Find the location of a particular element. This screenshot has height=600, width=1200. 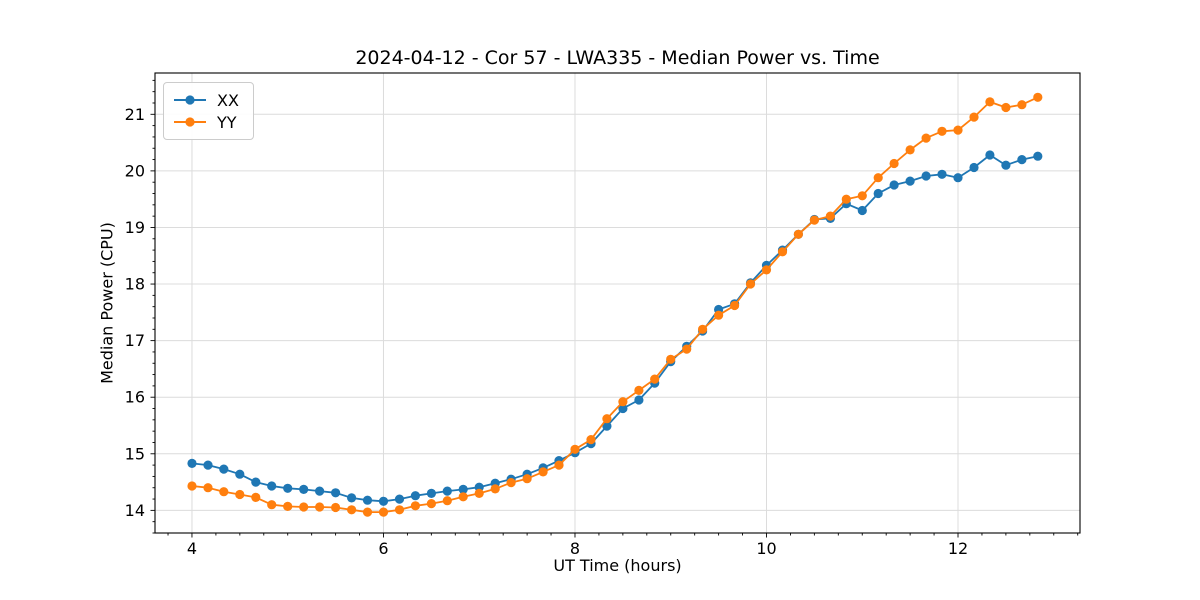

legend-label: XX is located at coordinates (228, 100).